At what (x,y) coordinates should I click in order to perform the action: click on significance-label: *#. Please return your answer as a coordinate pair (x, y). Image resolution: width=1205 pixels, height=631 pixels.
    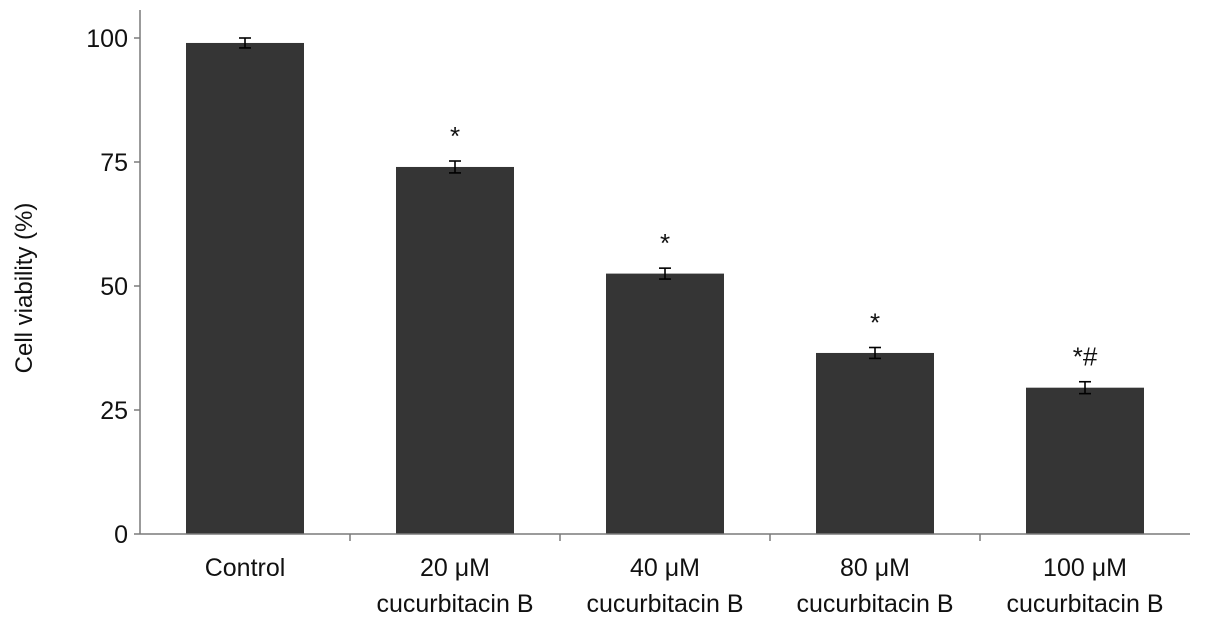
    Looking at the image, I should click on (1085, 357).